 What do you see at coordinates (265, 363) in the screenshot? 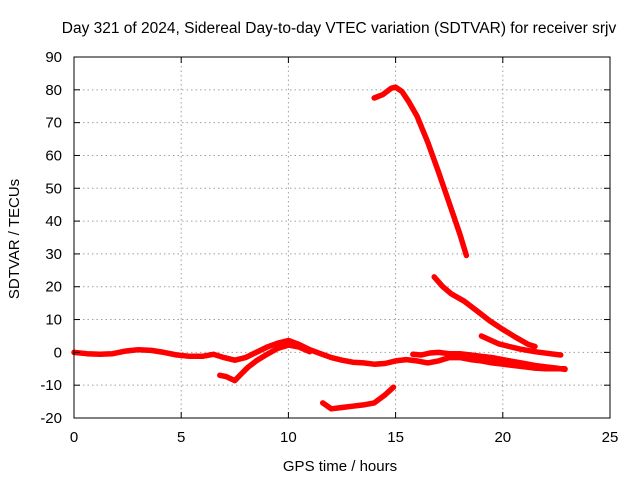
I see `series-low-dip-track` at bounding box center [265, 363].